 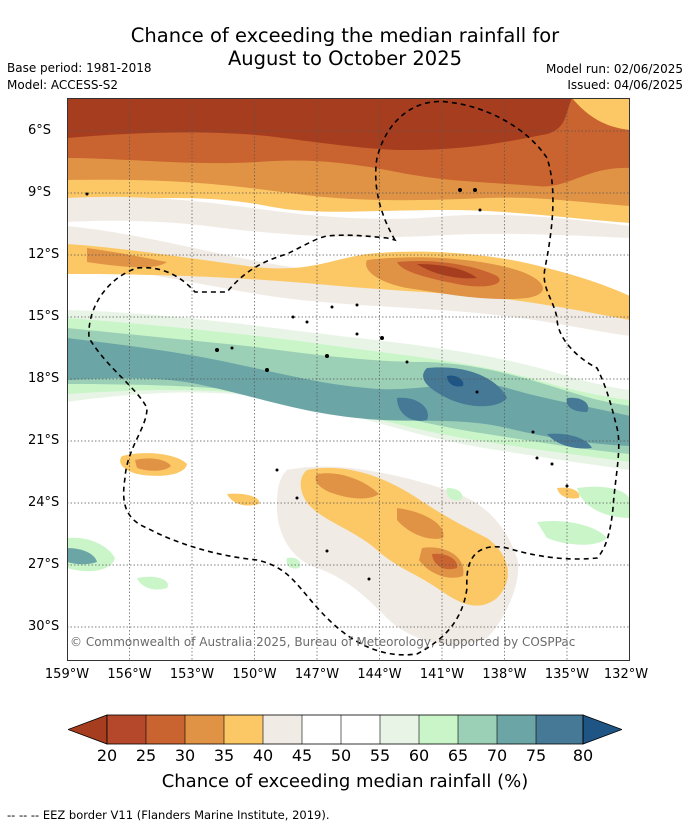 I want to click on colorbar-tick: 50, so click(x=341, y=755).